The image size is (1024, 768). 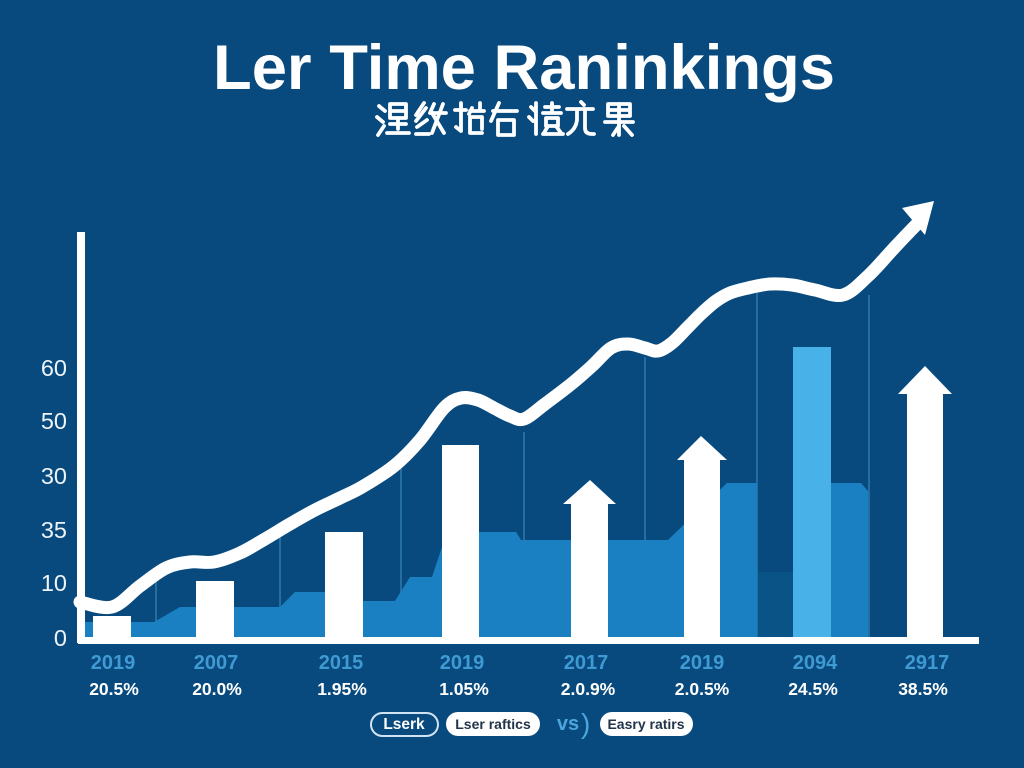 I want to click on svg-text: 20.5%, so click(x=114, y=689).